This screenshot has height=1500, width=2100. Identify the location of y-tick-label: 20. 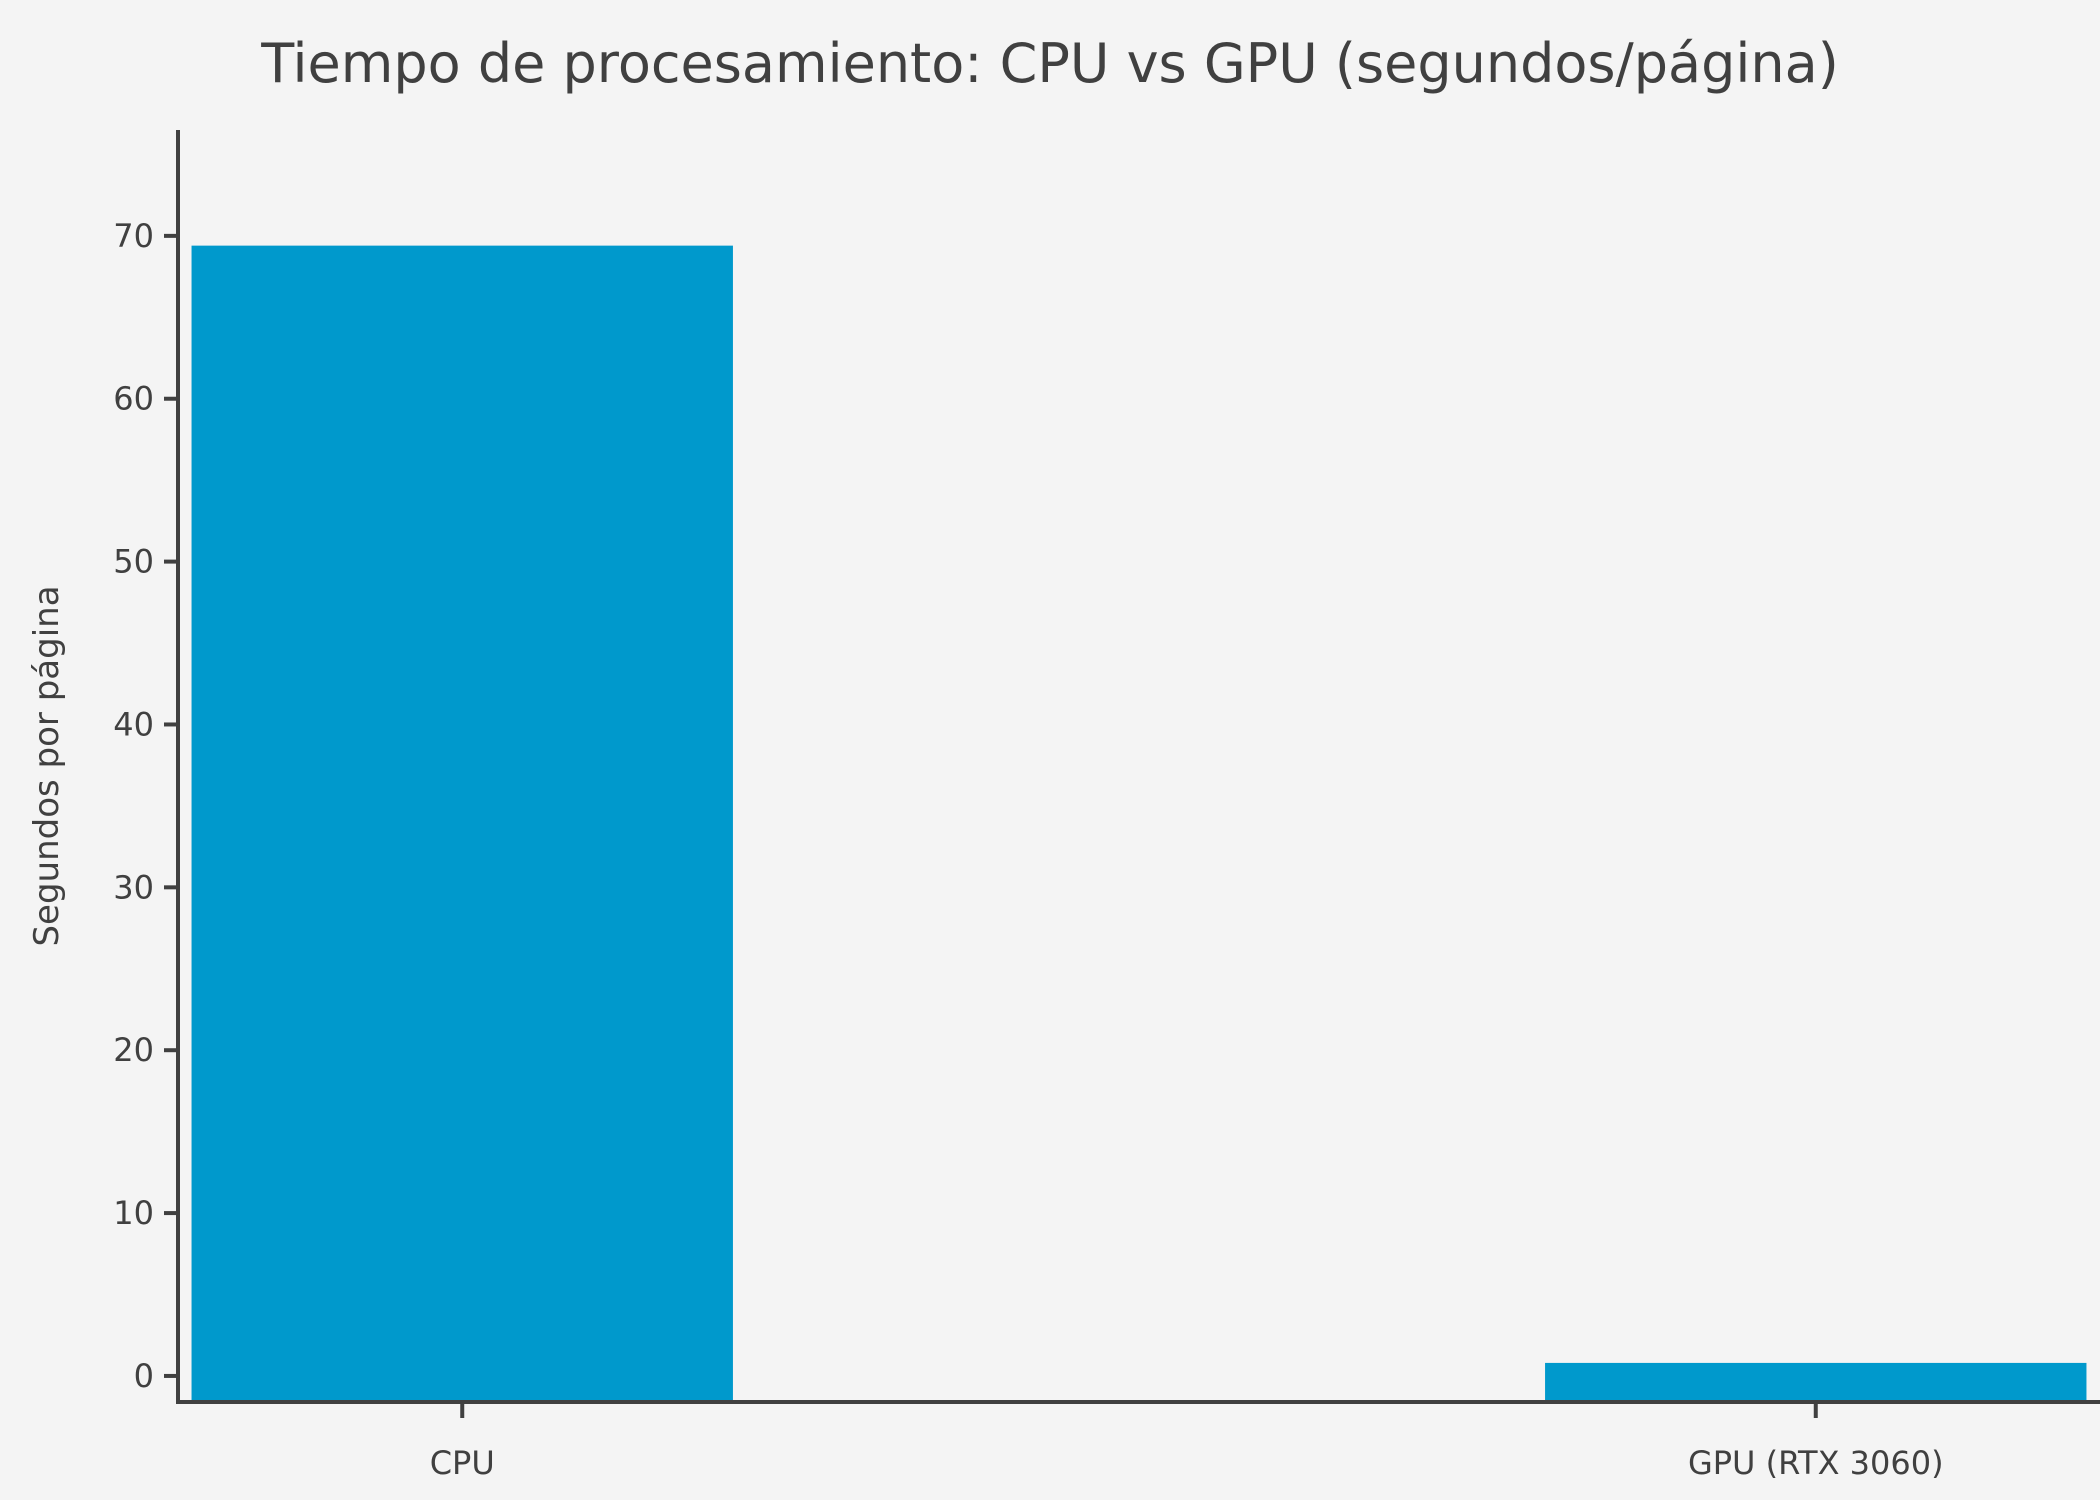
(133, 1050).